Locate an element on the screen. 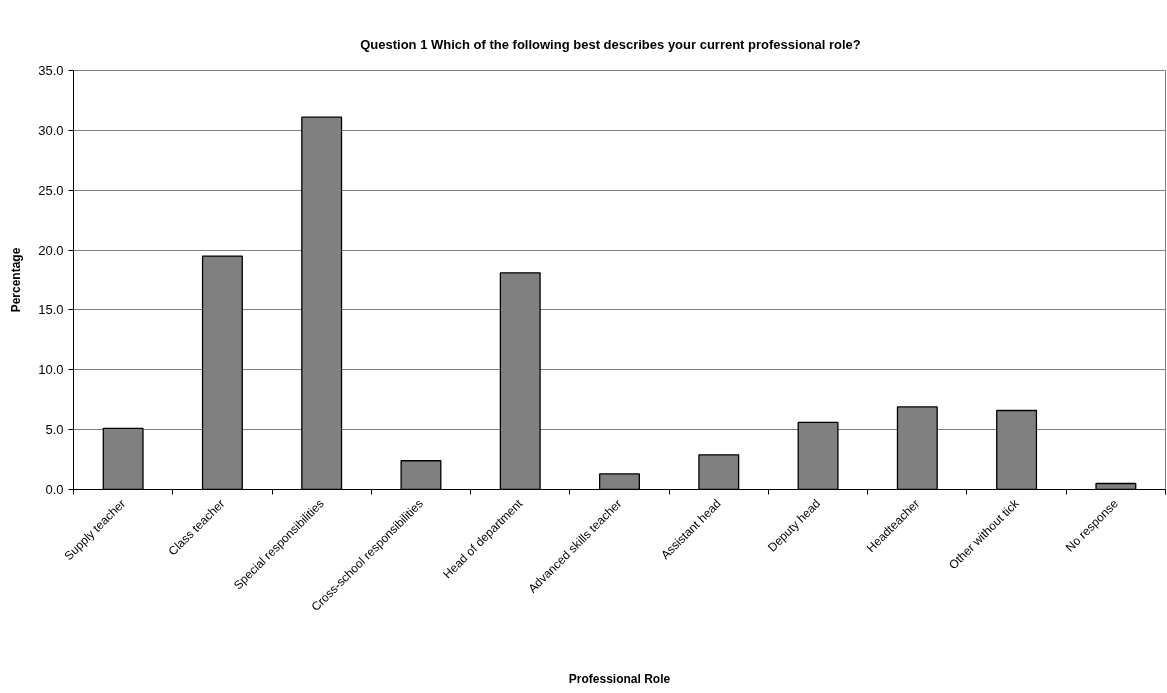  y-axis-title: Percentage is located at coordinates (16, 280).